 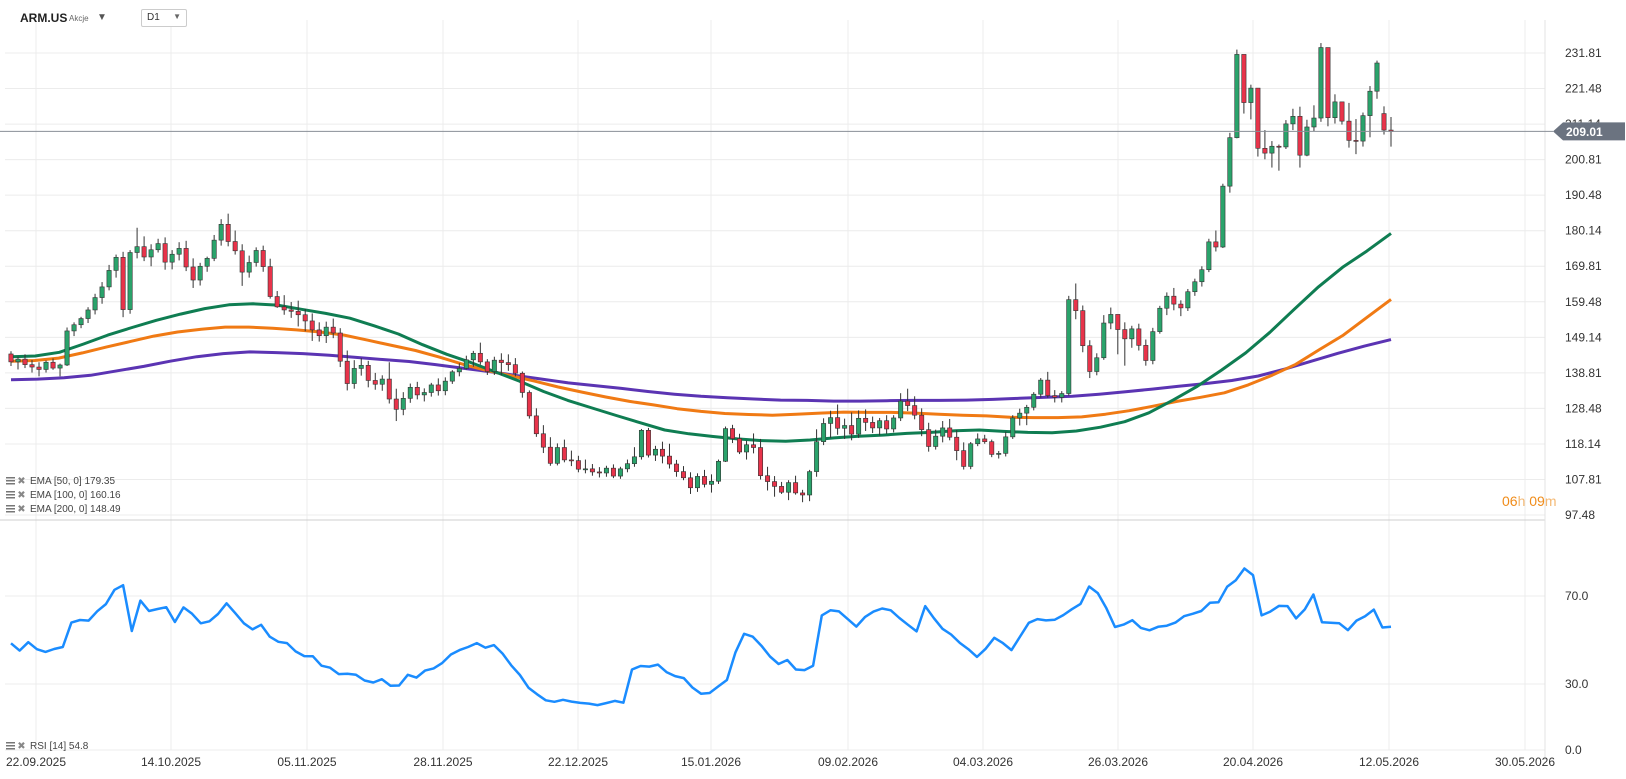 I want to click on countdown-hours: 06, so click(x=1510, y=501).